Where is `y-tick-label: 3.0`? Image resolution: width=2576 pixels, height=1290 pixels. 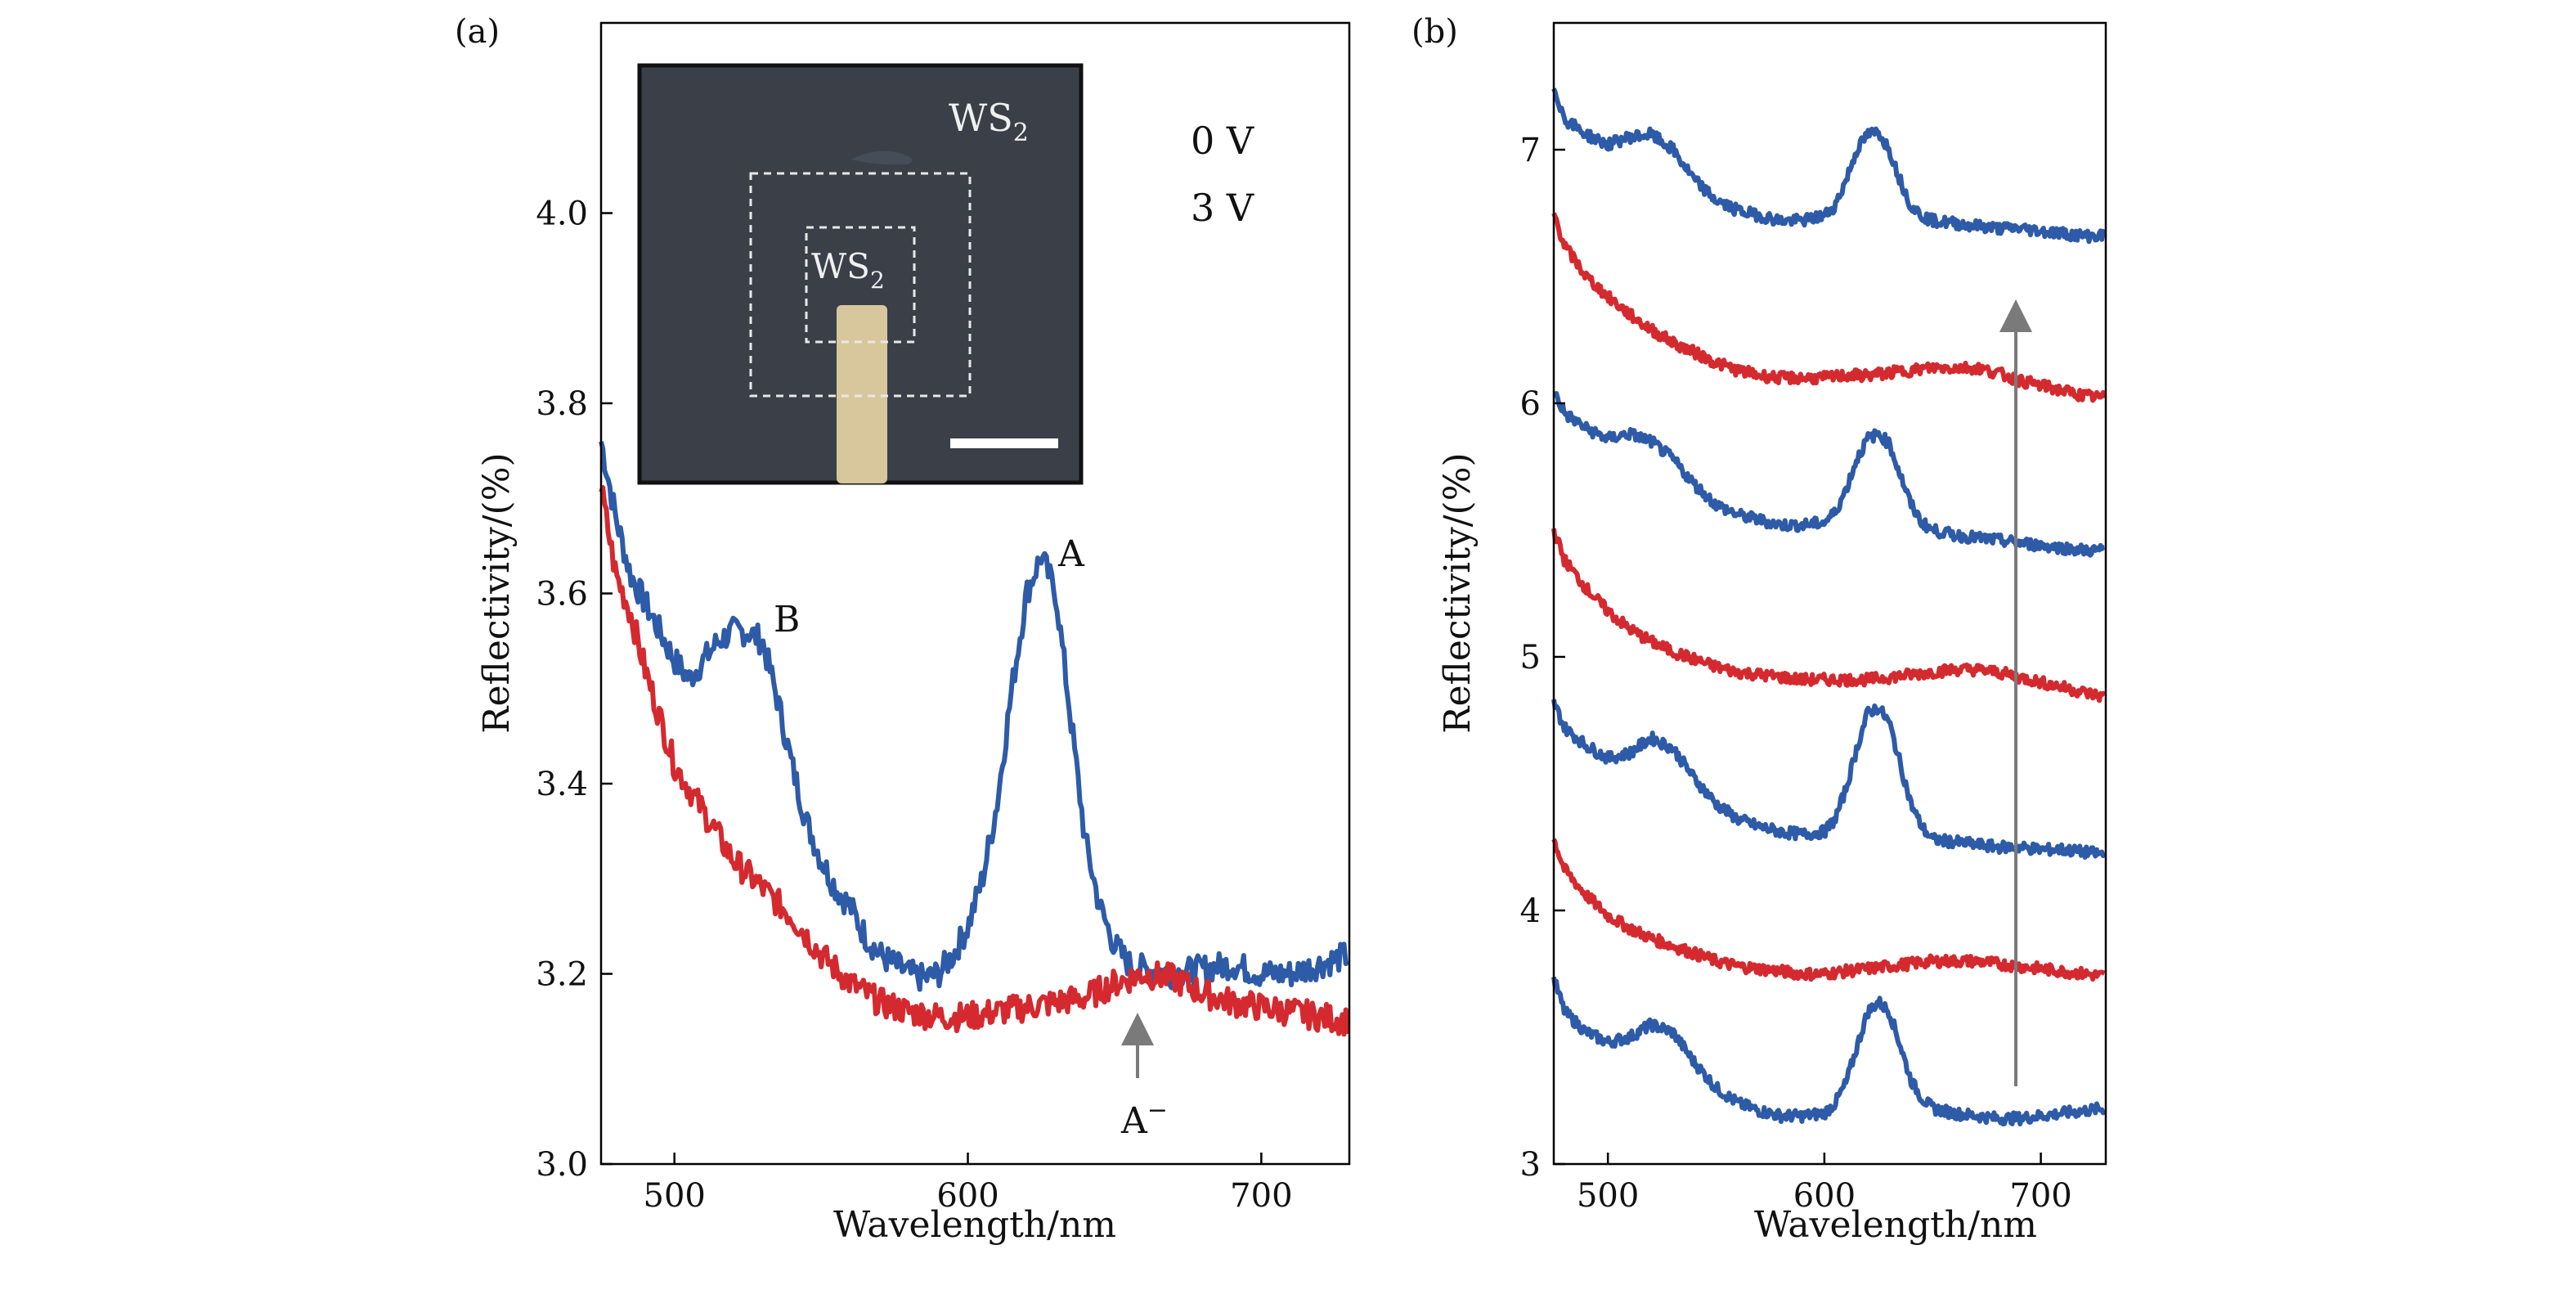 y-tick-label: 3.0 is located at coordinates (562, 1165).